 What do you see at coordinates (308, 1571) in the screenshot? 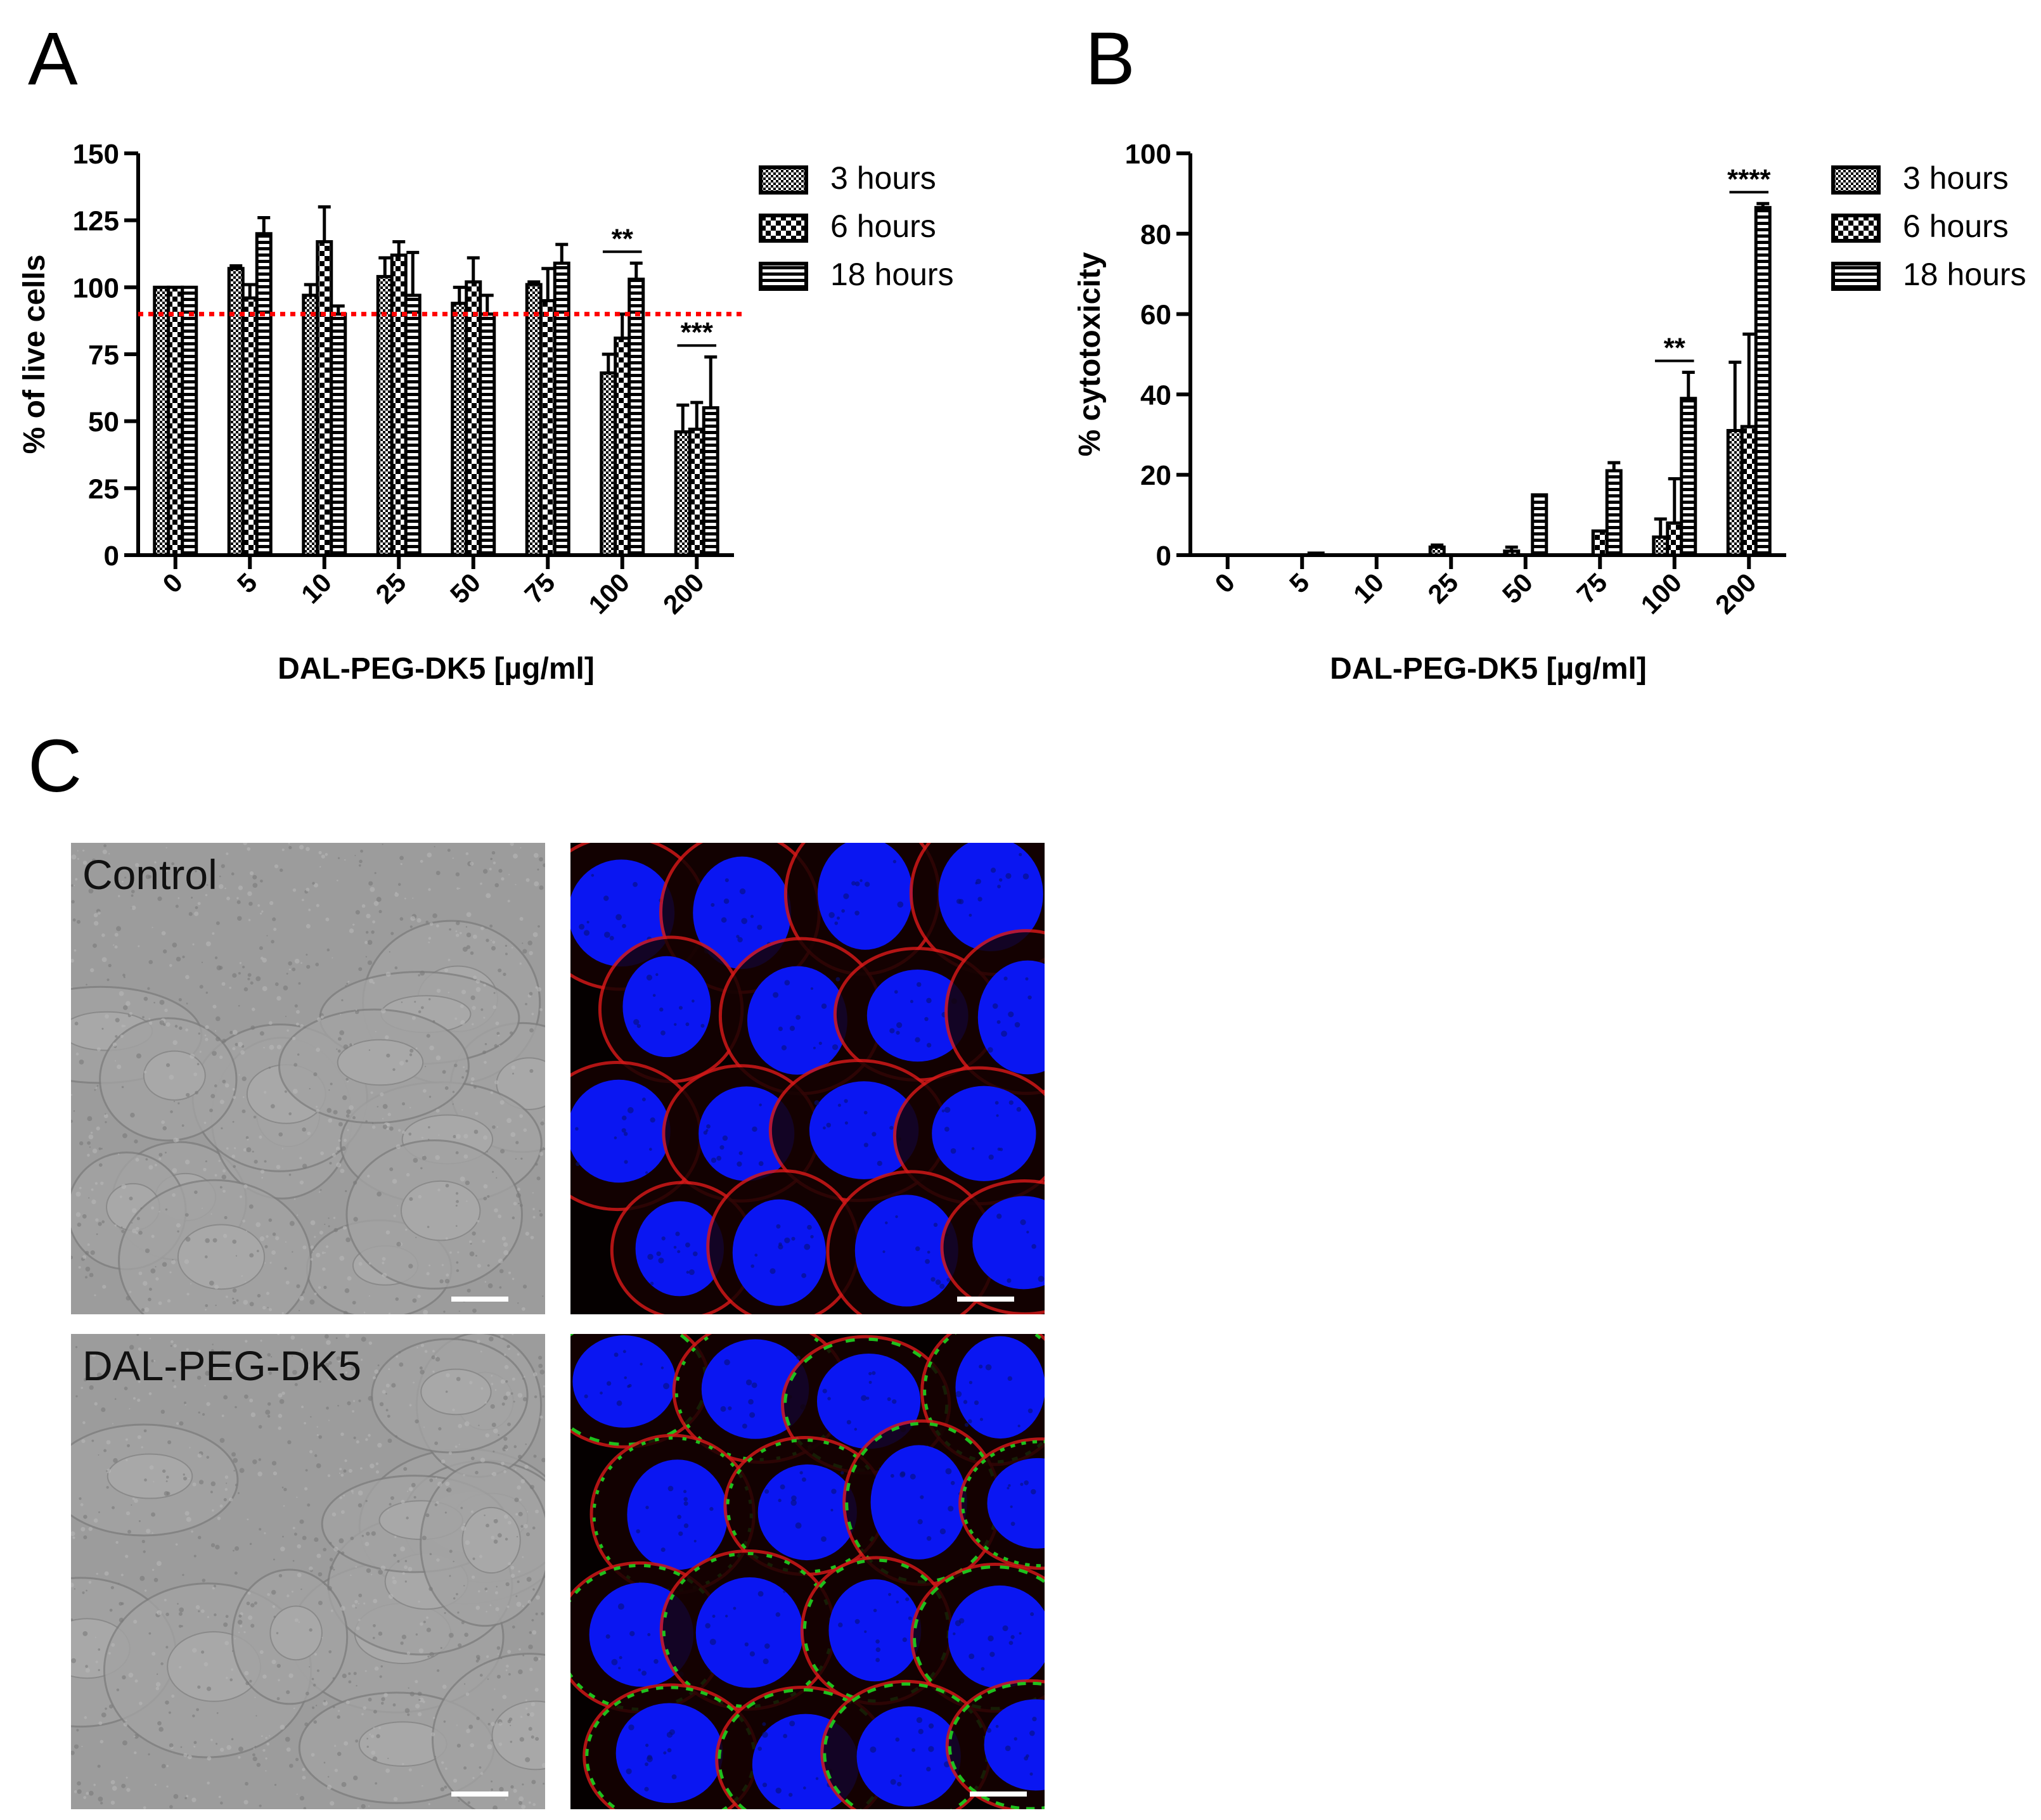
I see `brightfield-image` at bounding box center [308, 1571].